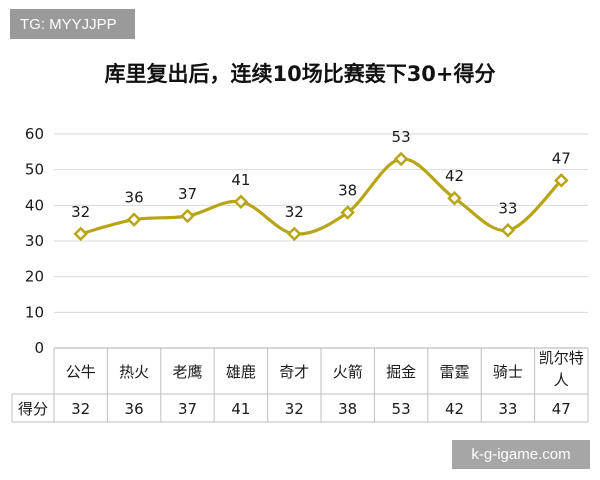  I want to click on table-value-label: 41, so click(240, 409).